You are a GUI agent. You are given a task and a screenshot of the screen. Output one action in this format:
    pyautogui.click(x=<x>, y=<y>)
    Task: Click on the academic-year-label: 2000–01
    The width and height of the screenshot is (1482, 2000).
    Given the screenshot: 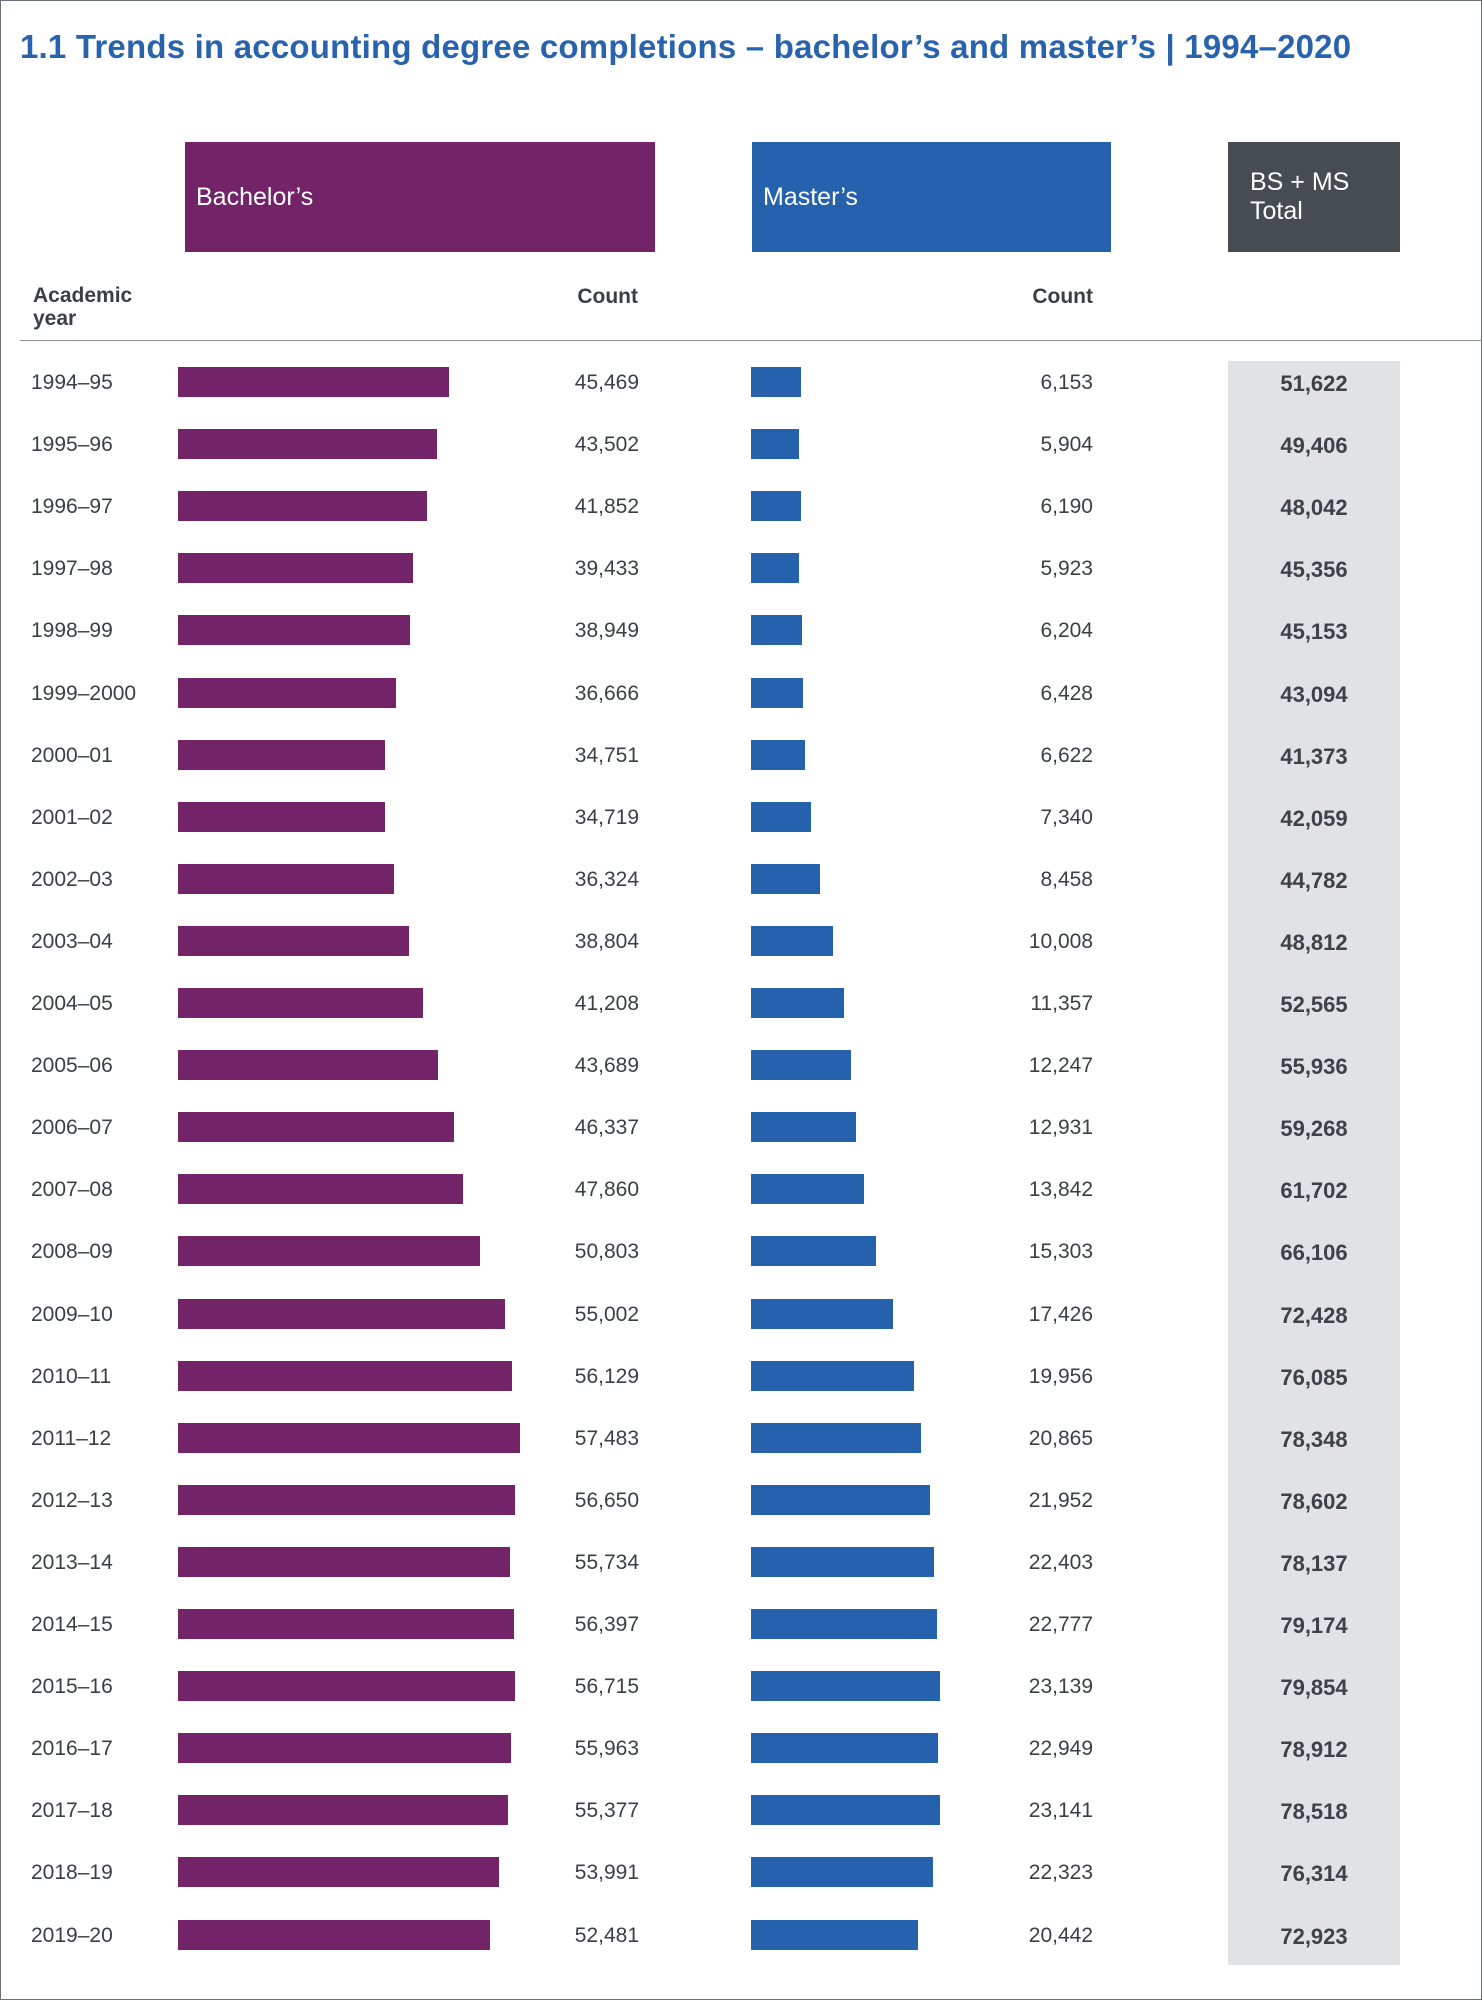 What is the action you would take?
    pyautogui.click(x=72, y=755)
    